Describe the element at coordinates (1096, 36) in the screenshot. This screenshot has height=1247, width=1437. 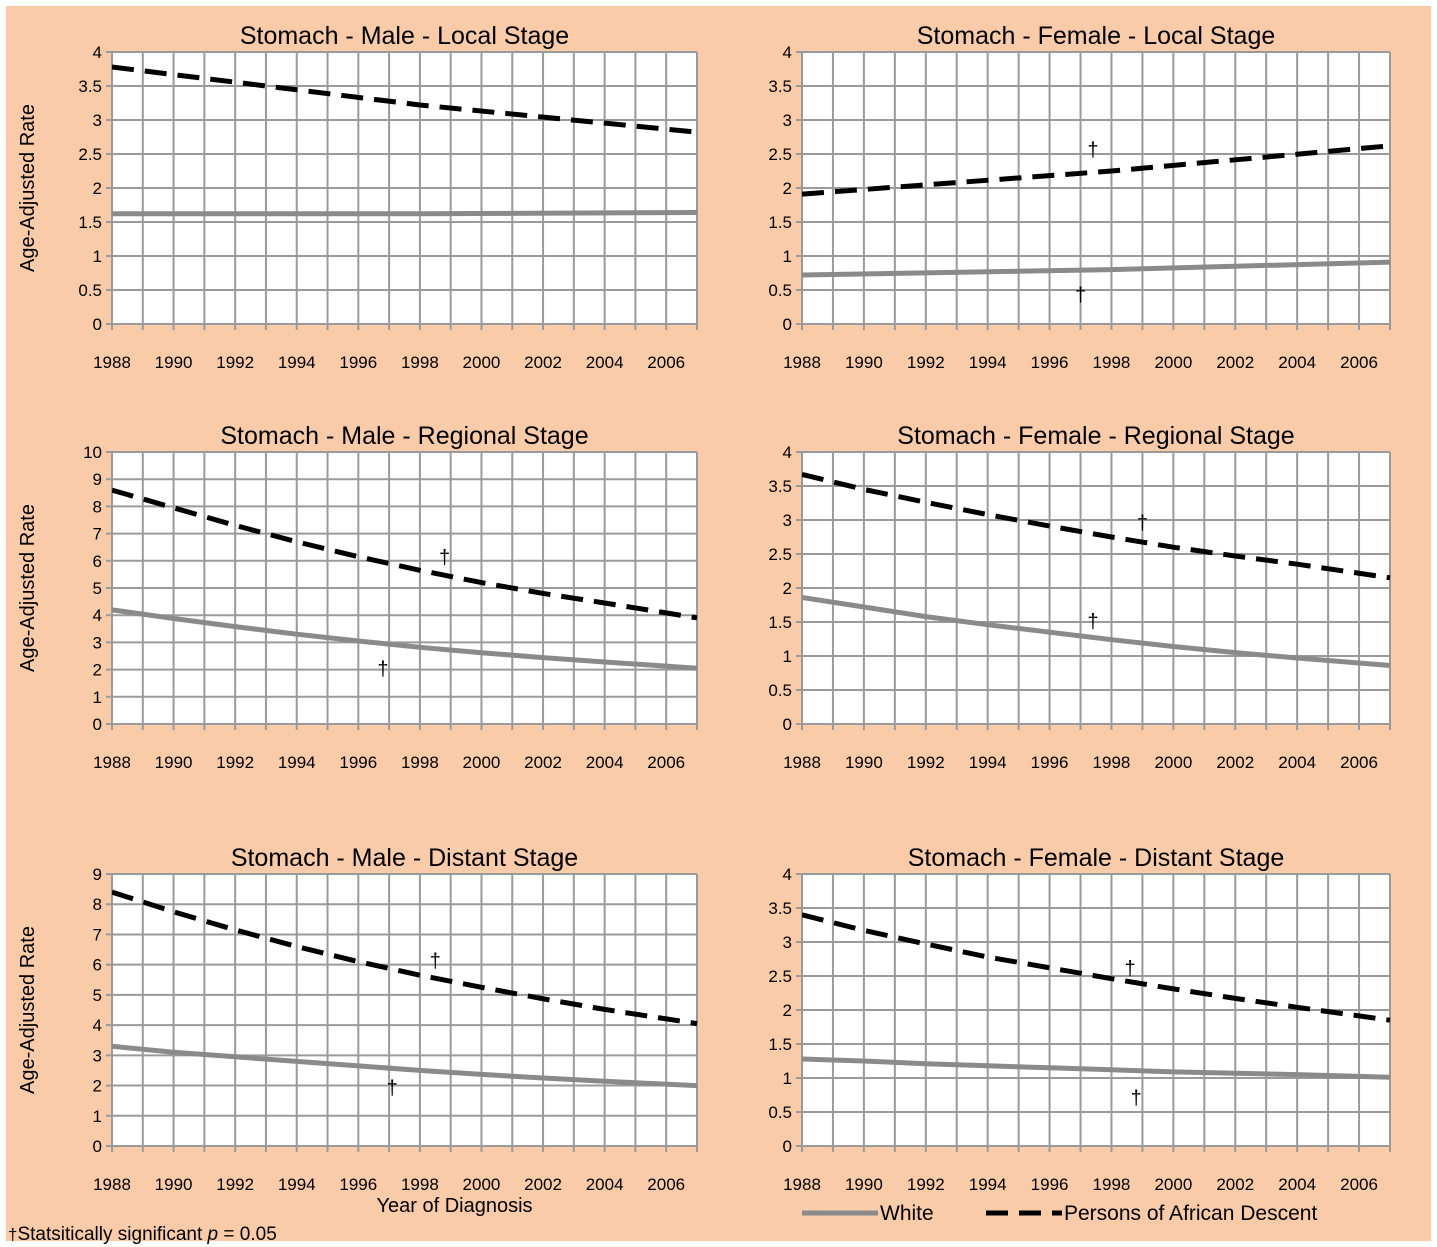
I see `chart-title: Stomach - Female - Local Stage` at that location.